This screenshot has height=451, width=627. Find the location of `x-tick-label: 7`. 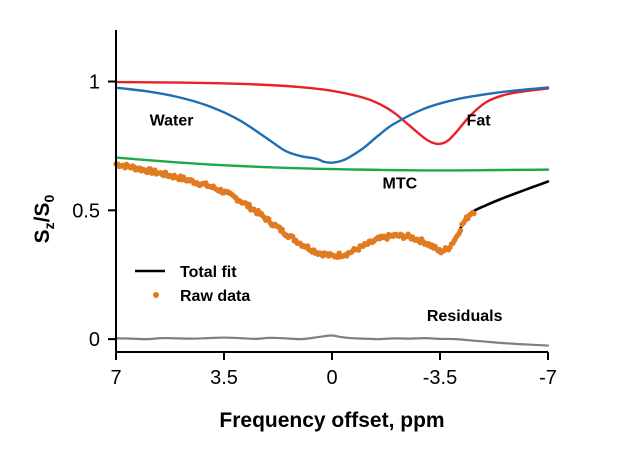

x-tick-label: 7 is located at coordinates (115, 378).